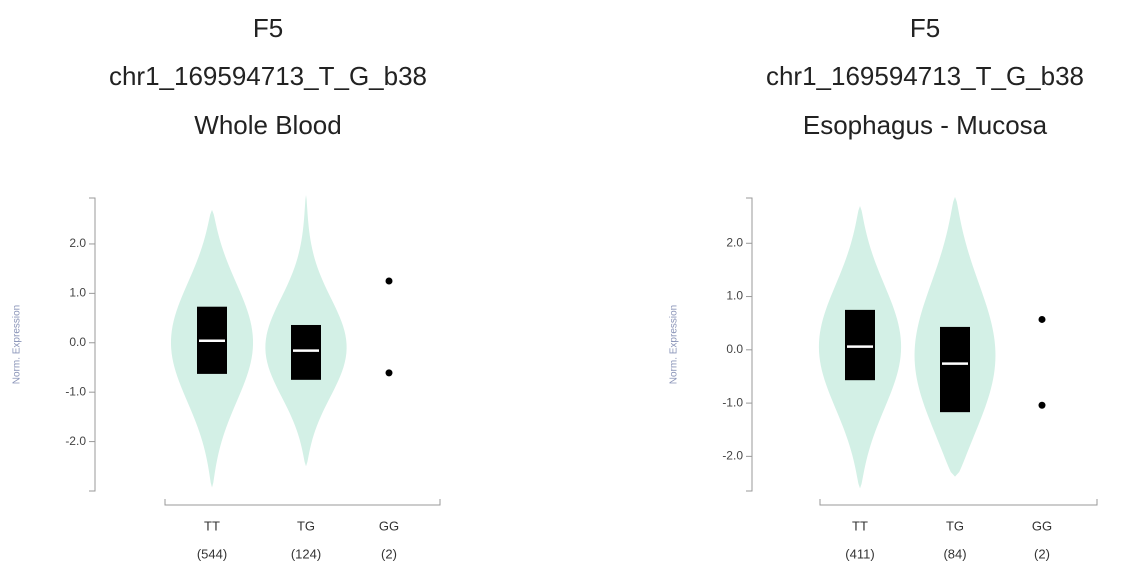  I want to click on chart-tissue: Esophagus - Mucosa, so click(925, 125).